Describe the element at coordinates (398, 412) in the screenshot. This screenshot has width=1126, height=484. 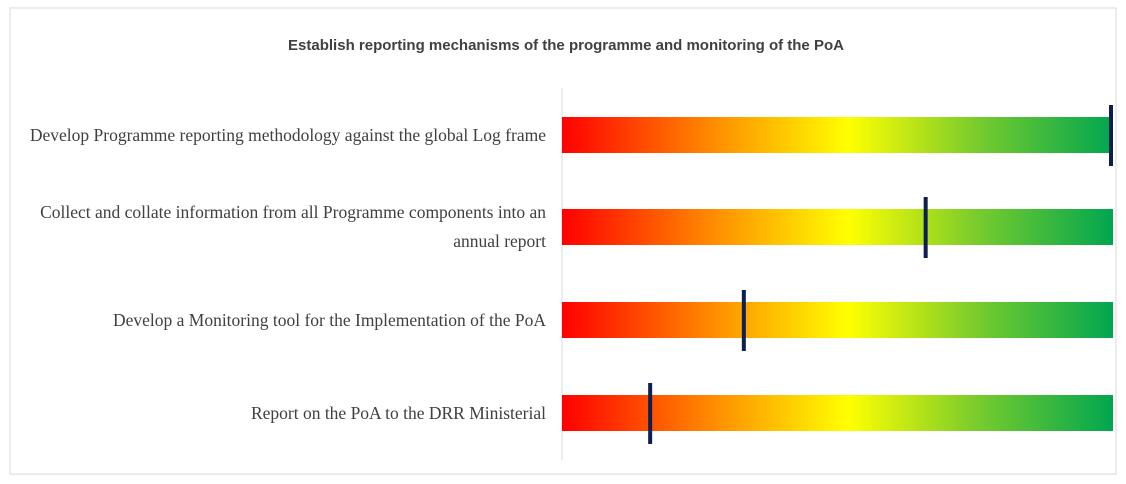
I see `category-label: Report on the PoA to the DRR Ministerial` at that location.